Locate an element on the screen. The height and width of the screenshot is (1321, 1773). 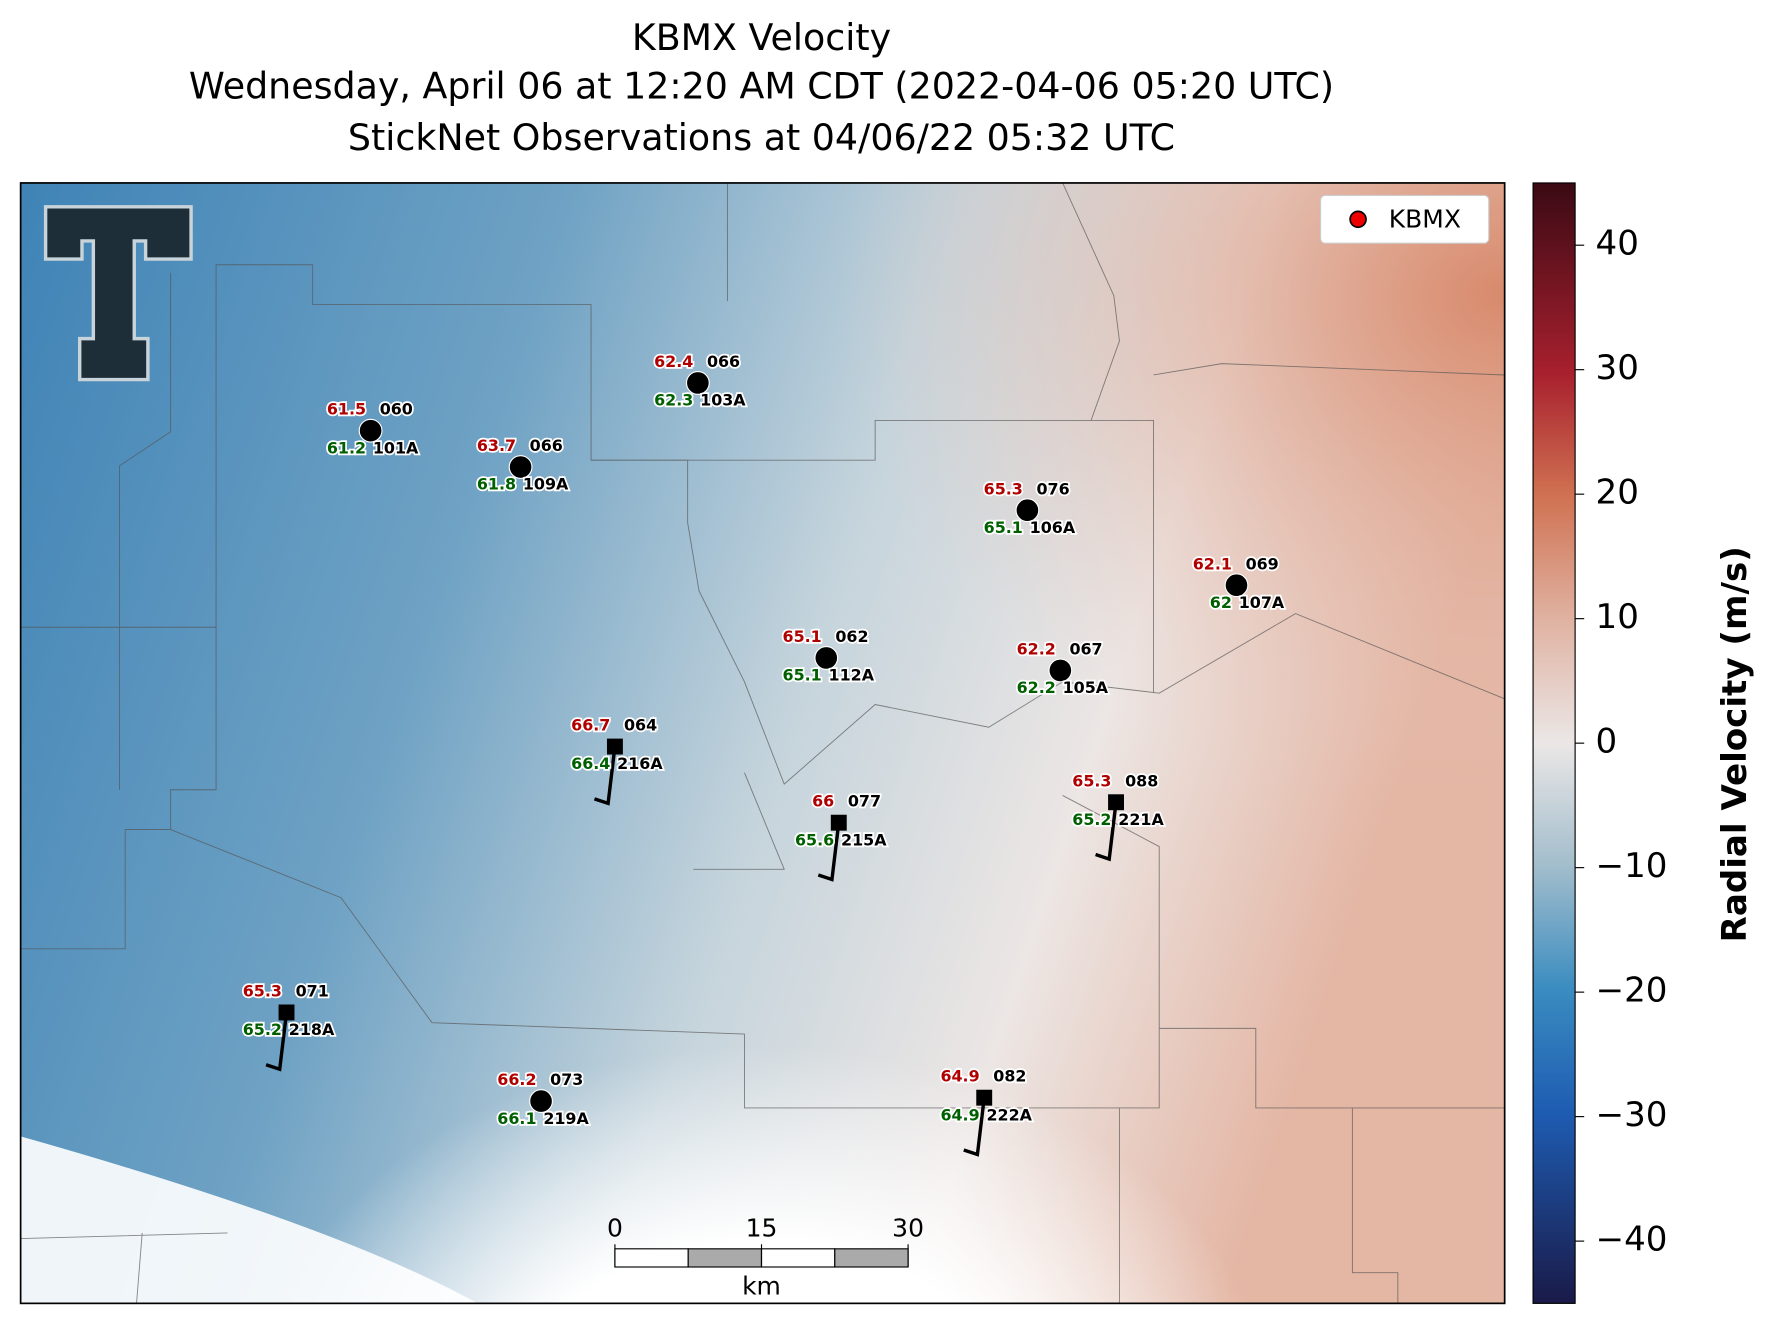
scalebar-label: 0 is located at coordinates (615, 1228).